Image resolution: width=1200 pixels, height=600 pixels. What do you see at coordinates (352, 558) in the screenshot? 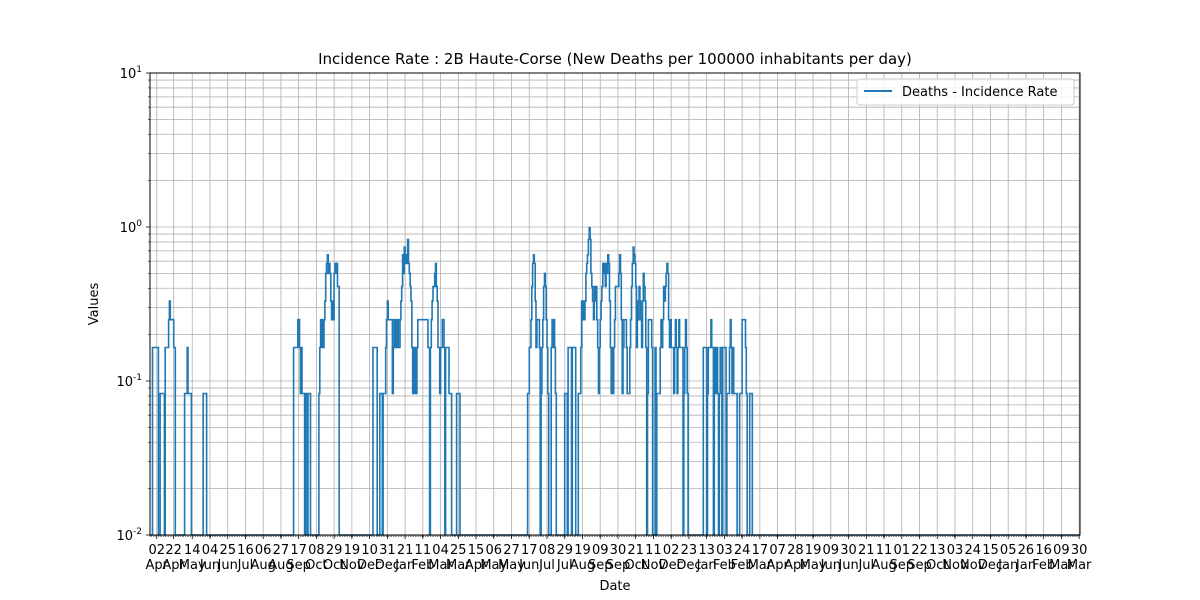
I see `x-tick-label: 19 Nov` at bounding box center [352, 558].